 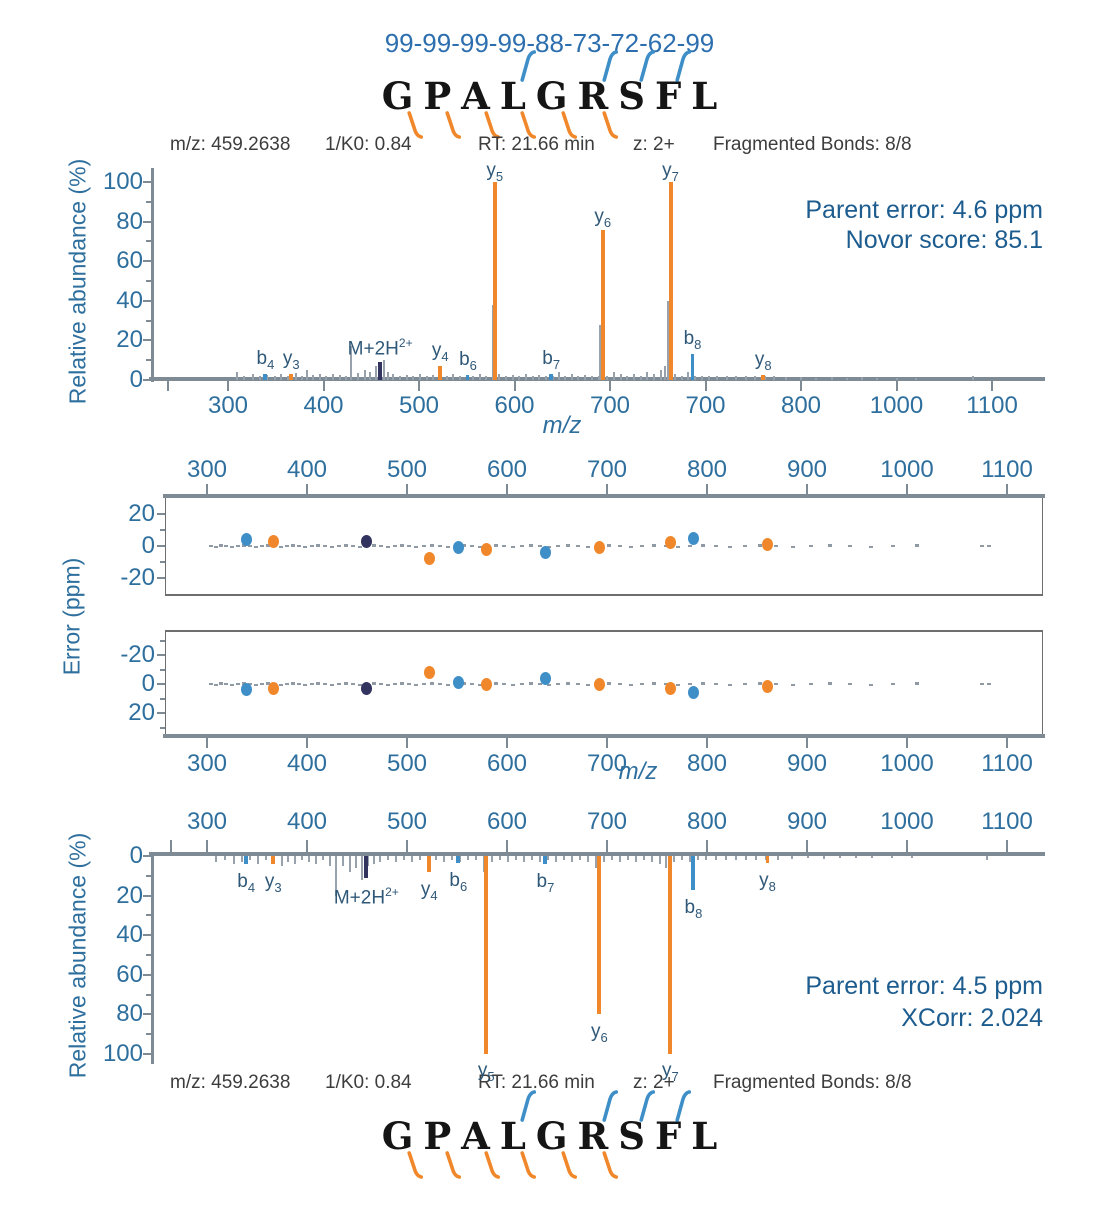 I want to click on peak-b8, so click(x=692, y=367).